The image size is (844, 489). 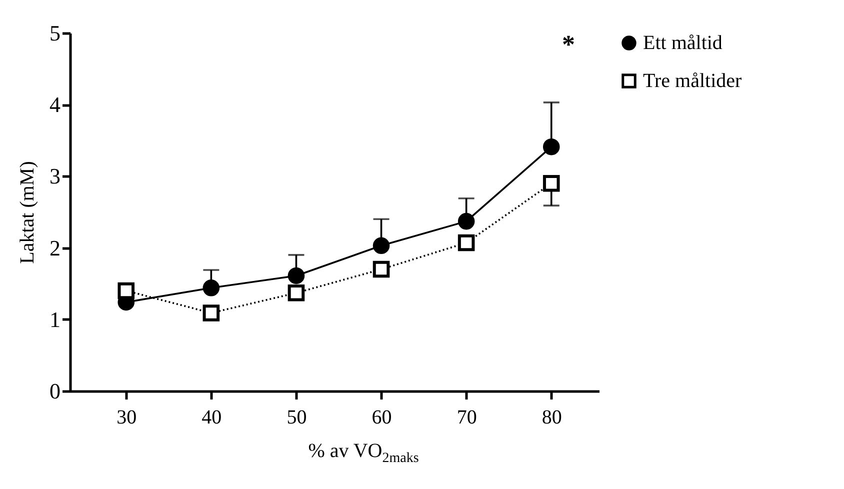 What do you see at coordinates (55, 247) in the screenshot?
I see `y-tick-label: 2` at bounding box center [55, 247].